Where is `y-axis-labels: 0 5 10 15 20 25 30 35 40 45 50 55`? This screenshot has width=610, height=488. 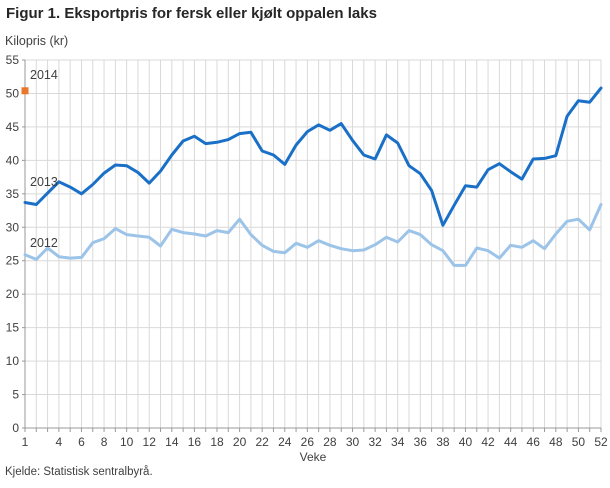 y-axis-labels: 0 5 10 15 20 25 30 35 40 45 50 55 is located at coordinates (13, 244).